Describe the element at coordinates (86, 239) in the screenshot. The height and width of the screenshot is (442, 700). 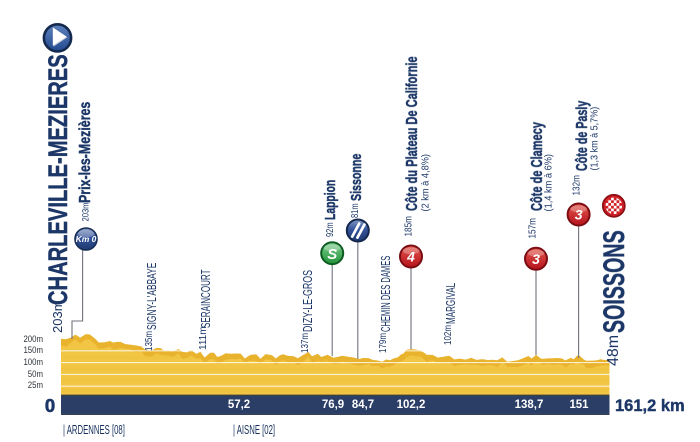
I see `svg-text: Km 0` at that location.